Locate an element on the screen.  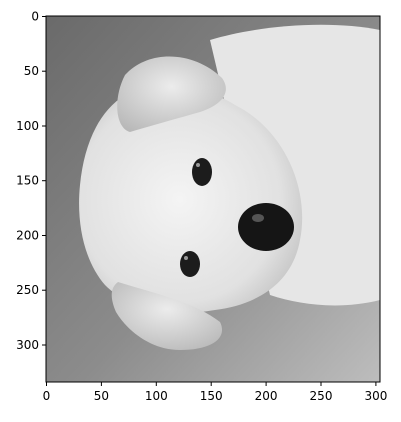
puppy-ear-top is located at coordinates (171, 94).